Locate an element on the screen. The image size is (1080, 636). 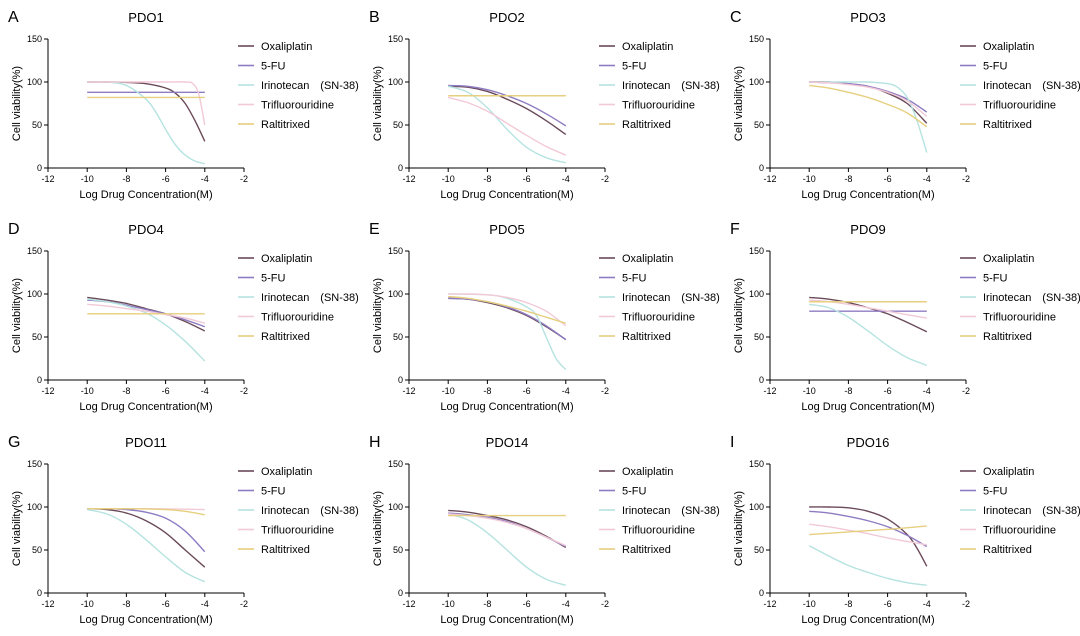
panel-letter: G is located at coordinates (14, 442).